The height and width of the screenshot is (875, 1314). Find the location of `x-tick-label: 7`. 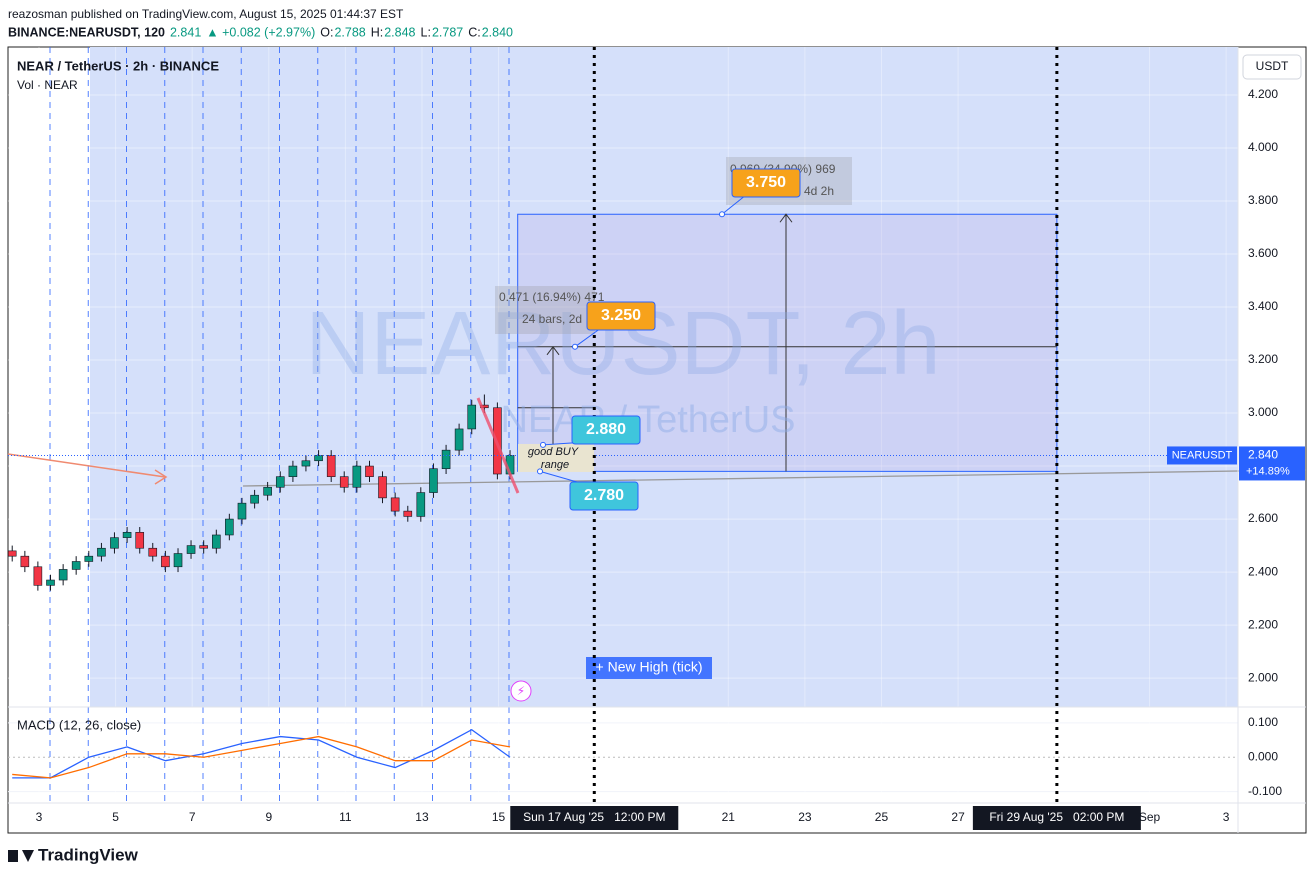

x-tick-label: 7 is located at coordinates (192, 817).